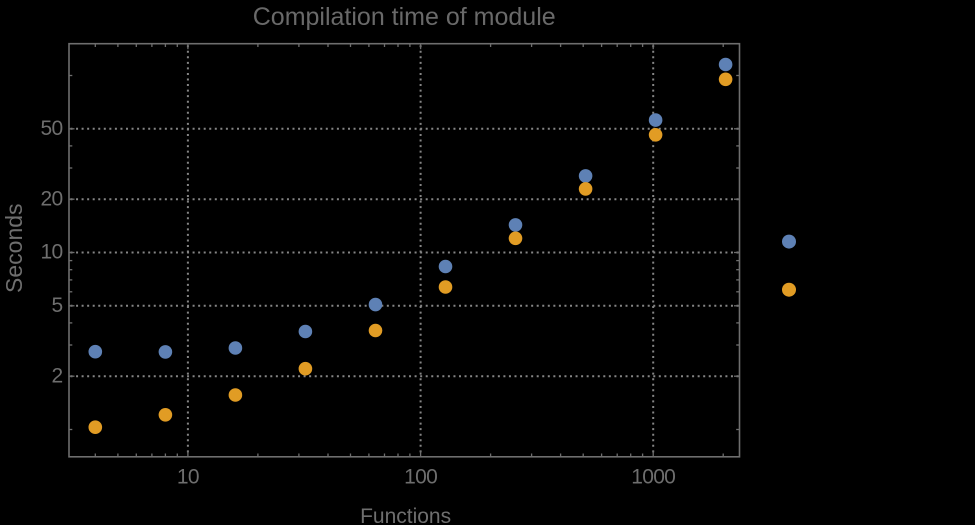 Image resolution: width=975 pixels, height=525 pixels. What do you see at coordinates (420, 476) in the screenshot?
I see `svg-text: 100` at bounding box center [420, 476].